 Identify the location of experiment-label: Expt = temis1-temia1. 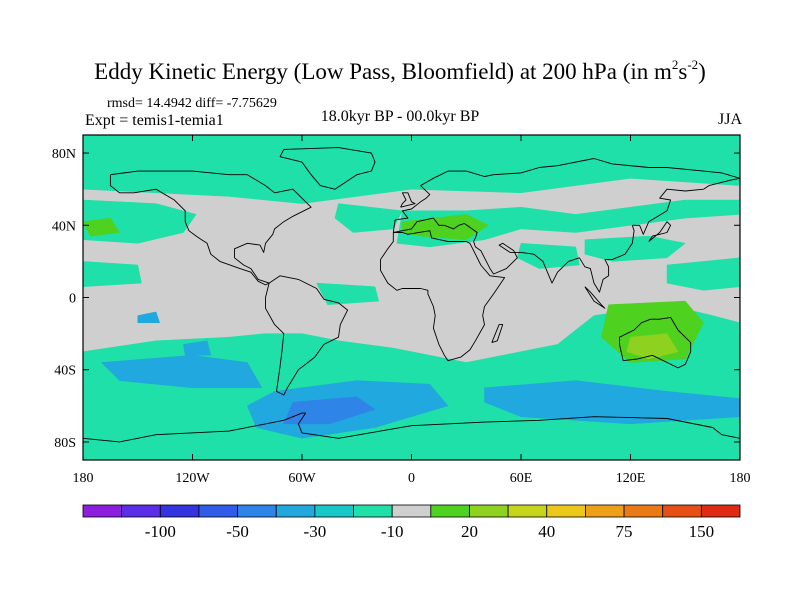
(154, 120).